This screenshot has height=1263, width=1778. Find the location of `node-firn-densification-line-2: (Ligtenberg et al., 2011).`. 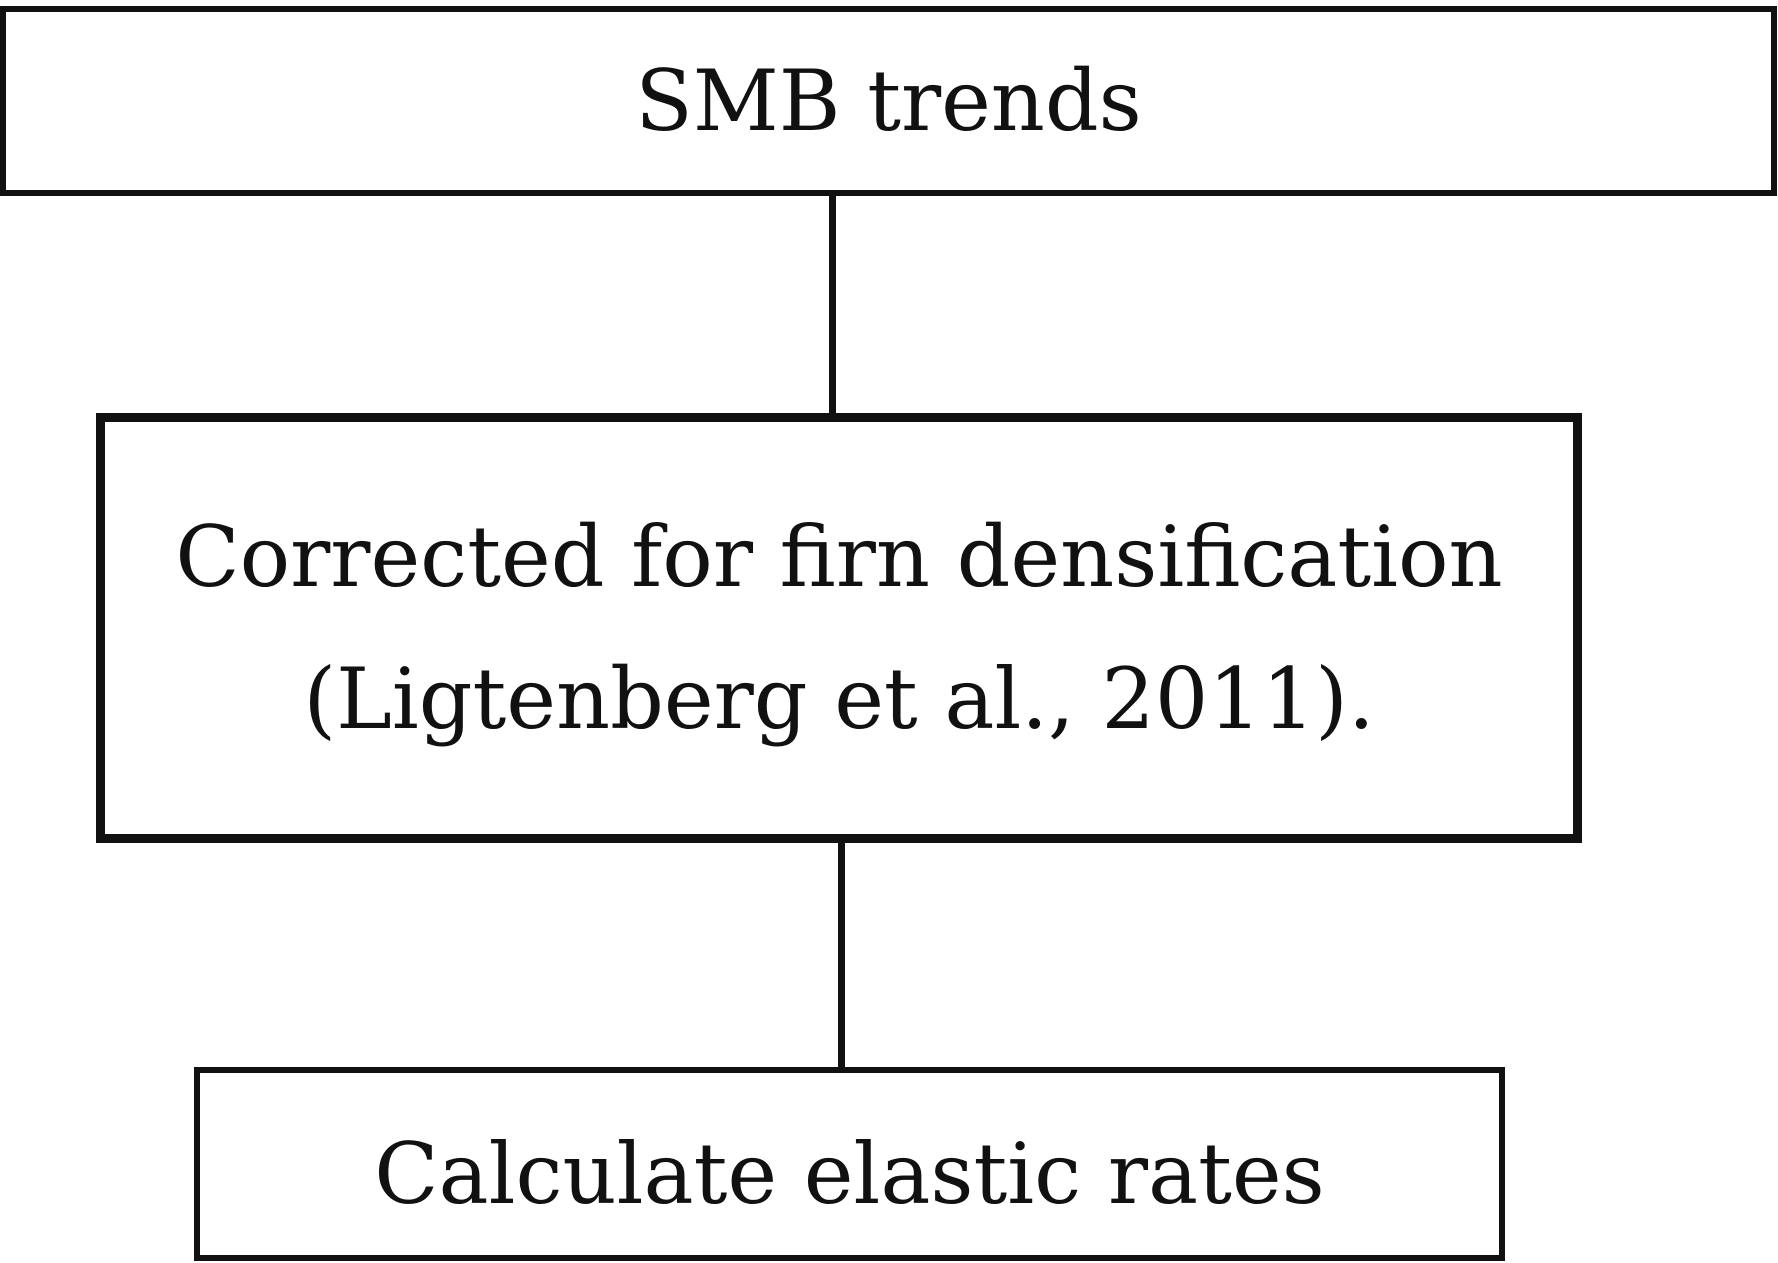

node-firn-densification-line-2: (Ligtenberg et al., 2011). is located at coordinates (839, 699).